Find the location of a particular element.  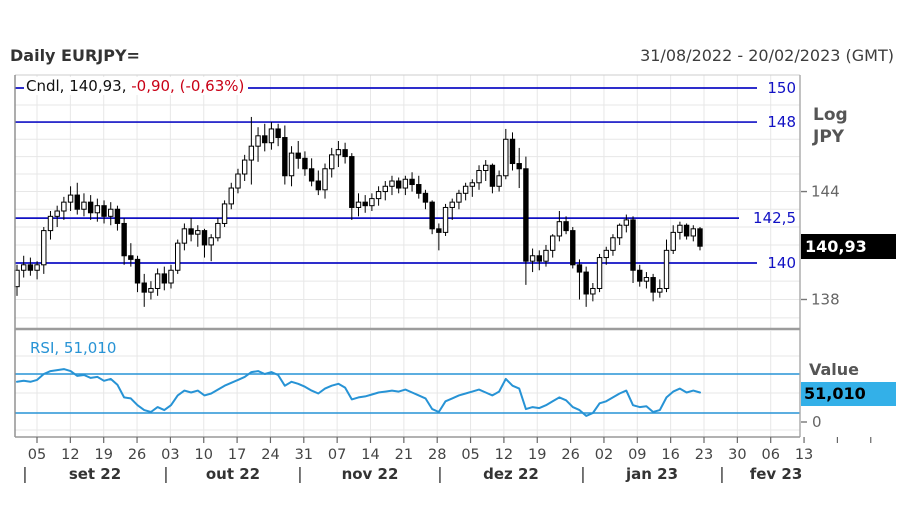

day-label: 09 is located at coordinates (637, 455).